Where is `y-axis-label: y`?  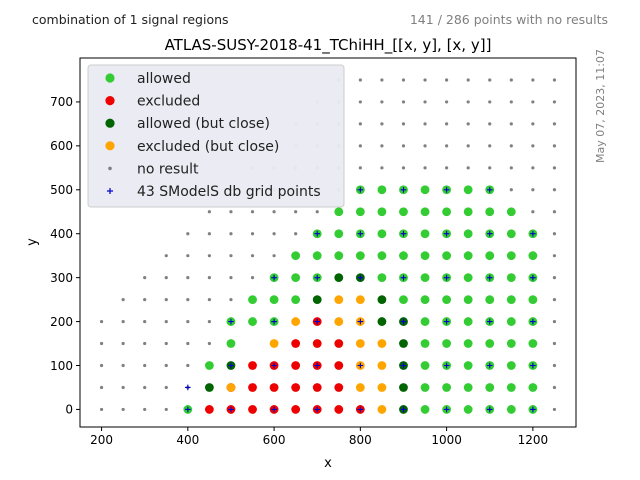
y-axis-label: y is located at coordinates (32, 242).